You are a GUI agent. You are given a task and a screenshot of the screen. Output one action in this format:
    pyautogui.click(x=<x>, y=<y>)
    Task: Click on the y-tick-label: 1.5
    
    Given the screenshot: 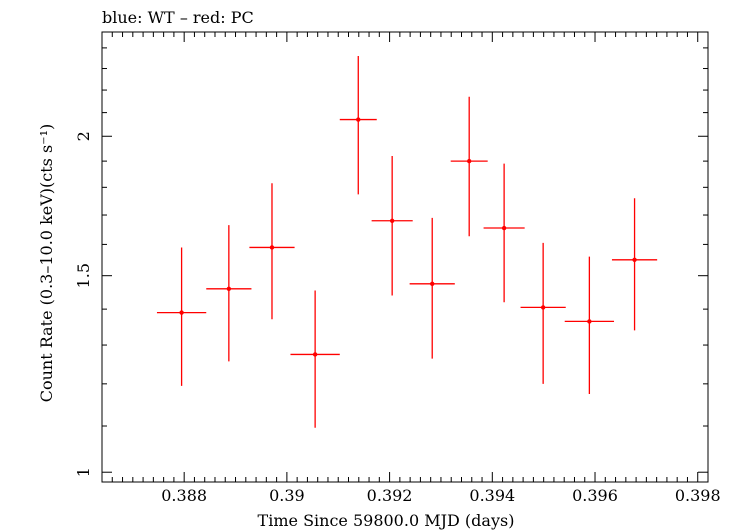 What is the action you would take?
    pyautogui.click(x=83, y=275)
    